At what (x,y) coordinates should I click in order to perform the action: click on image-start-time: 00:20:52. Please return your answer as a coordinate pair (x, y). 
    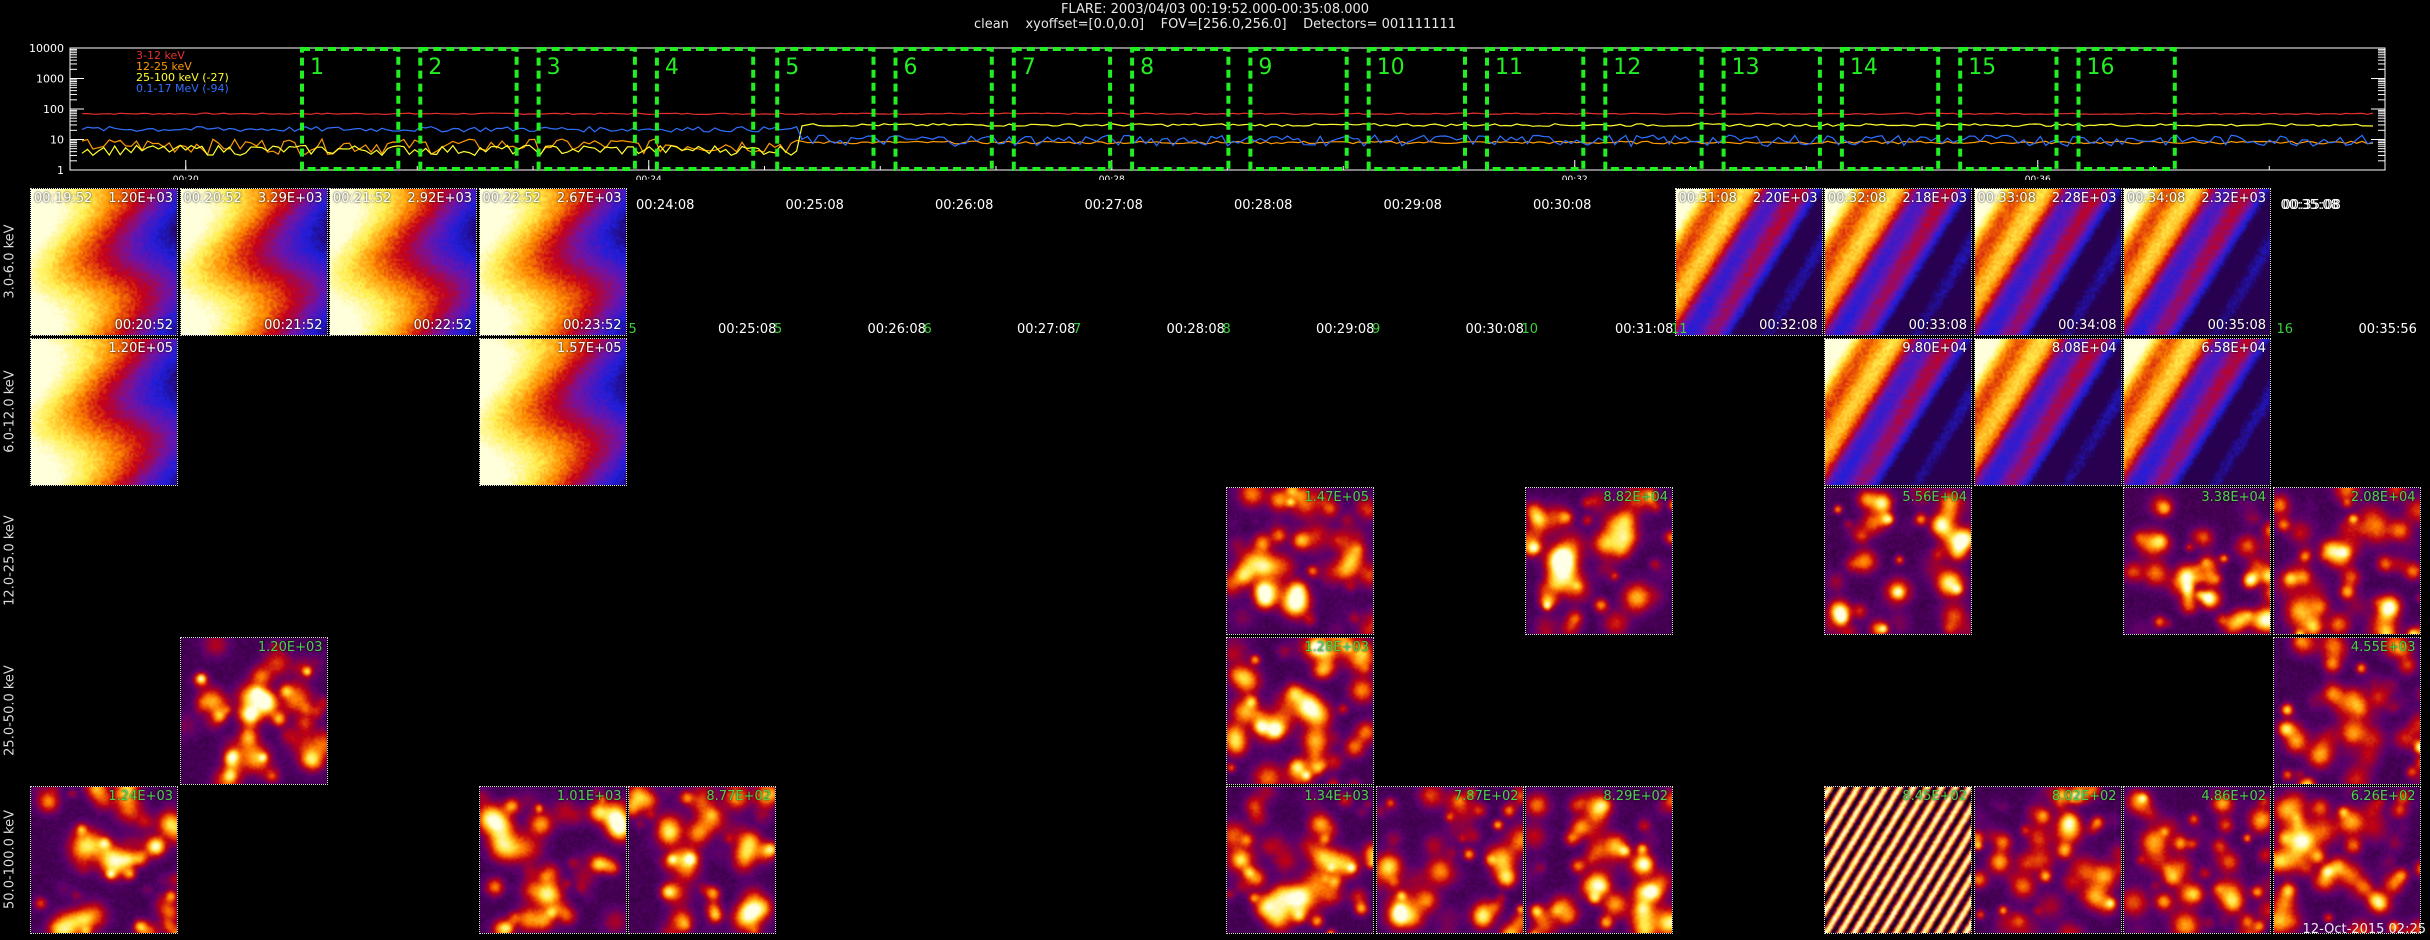
    Looking at the image, I should click on (212, 198).